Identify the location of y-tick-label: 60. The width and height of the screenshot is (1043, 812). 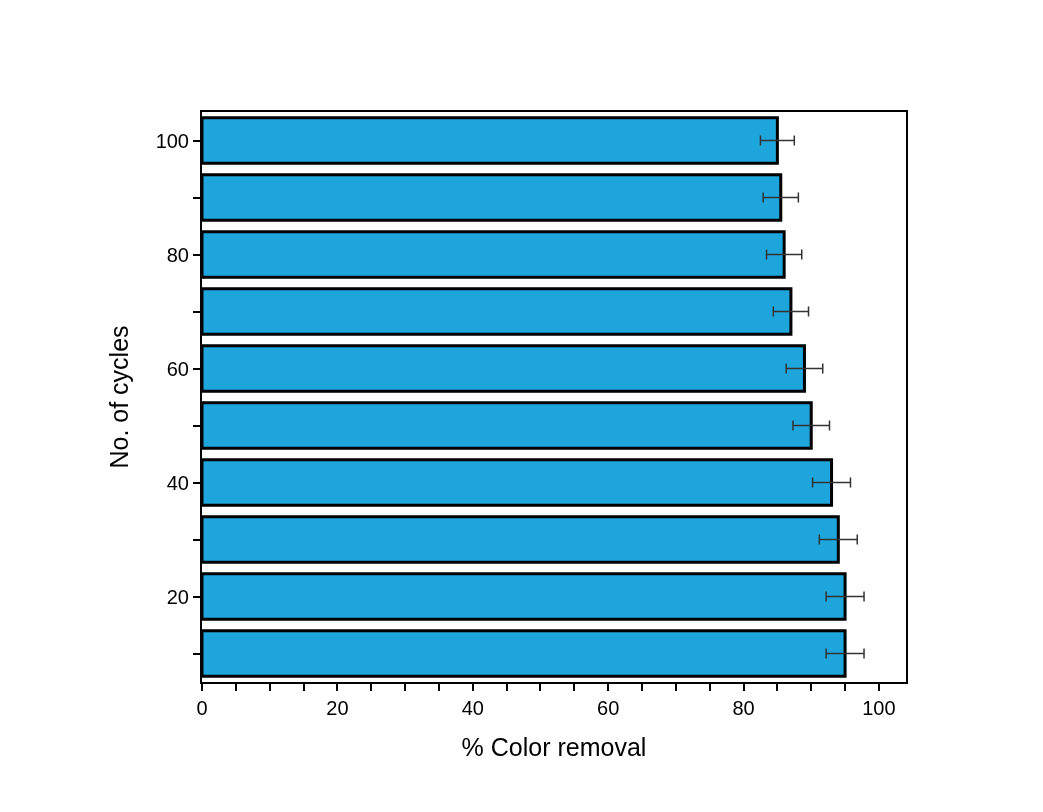
(177, 368).